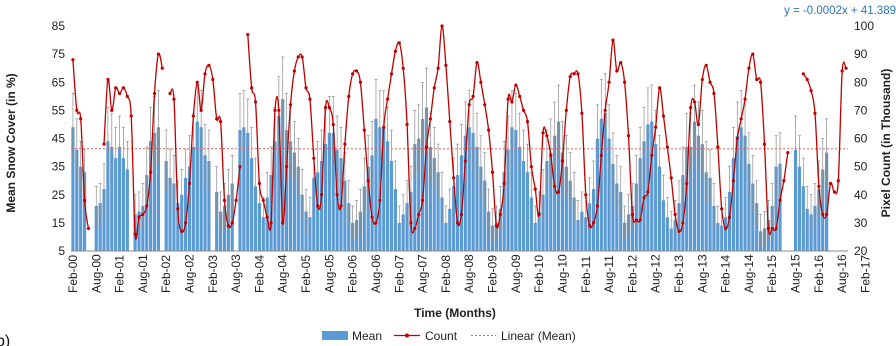  What do you see at coordinates (656, 273) in the screenshot?
I see `x-tick-label: Aug-12` at bounding box center [656, 273].